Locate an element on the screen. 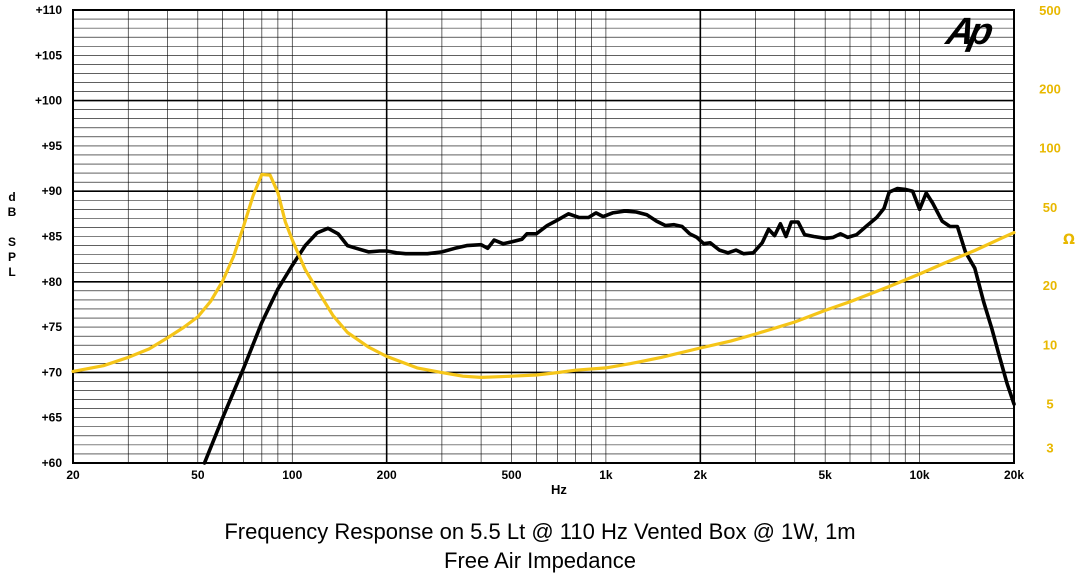 The image size is (1080, 578). y2-tick-label: 3 is located at coordinates (1049, 447).